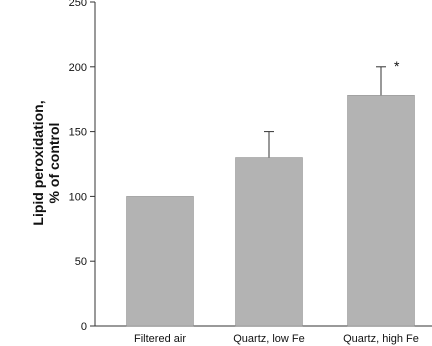 This screenshot has height=346, width=432. I want to click on significance-marker-2: *, so click(397, 66).